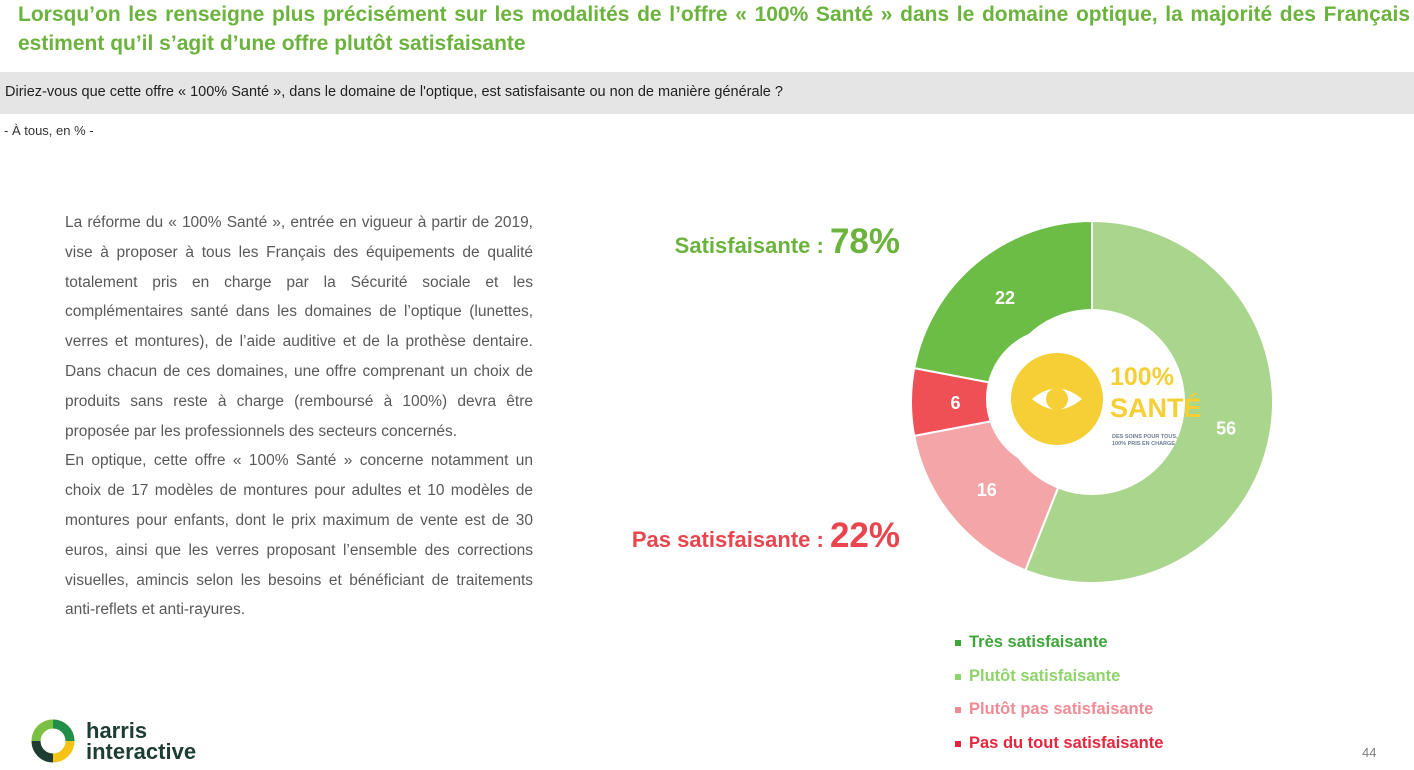  What do you see at coordinates (1369, 752) in the screenshot?
I see `page-number: 44` at bounding box center [1369, 752].